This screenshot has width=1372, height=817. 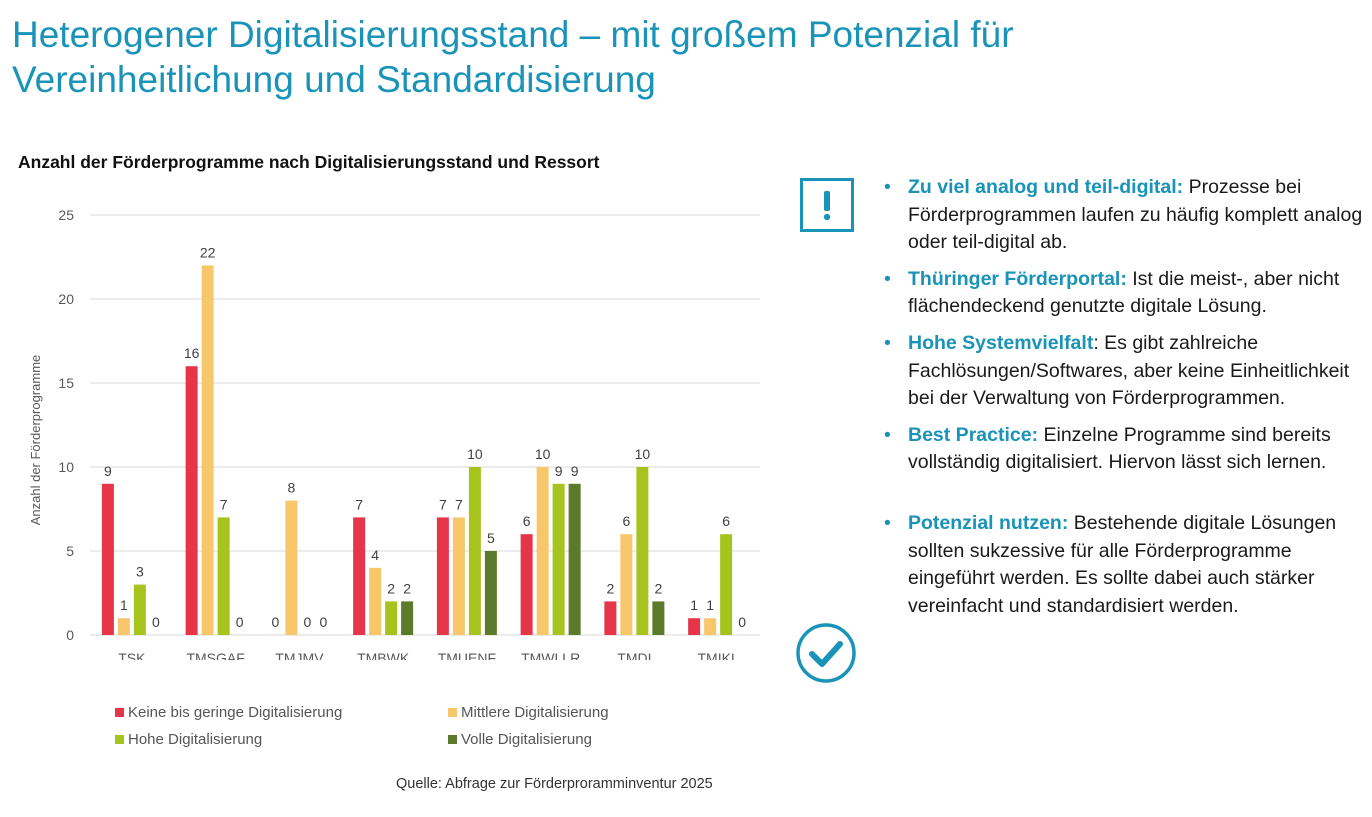 I want to click on legend-item-mittlere: Mittlere Digitalisierung, so click(x=528, y=712).